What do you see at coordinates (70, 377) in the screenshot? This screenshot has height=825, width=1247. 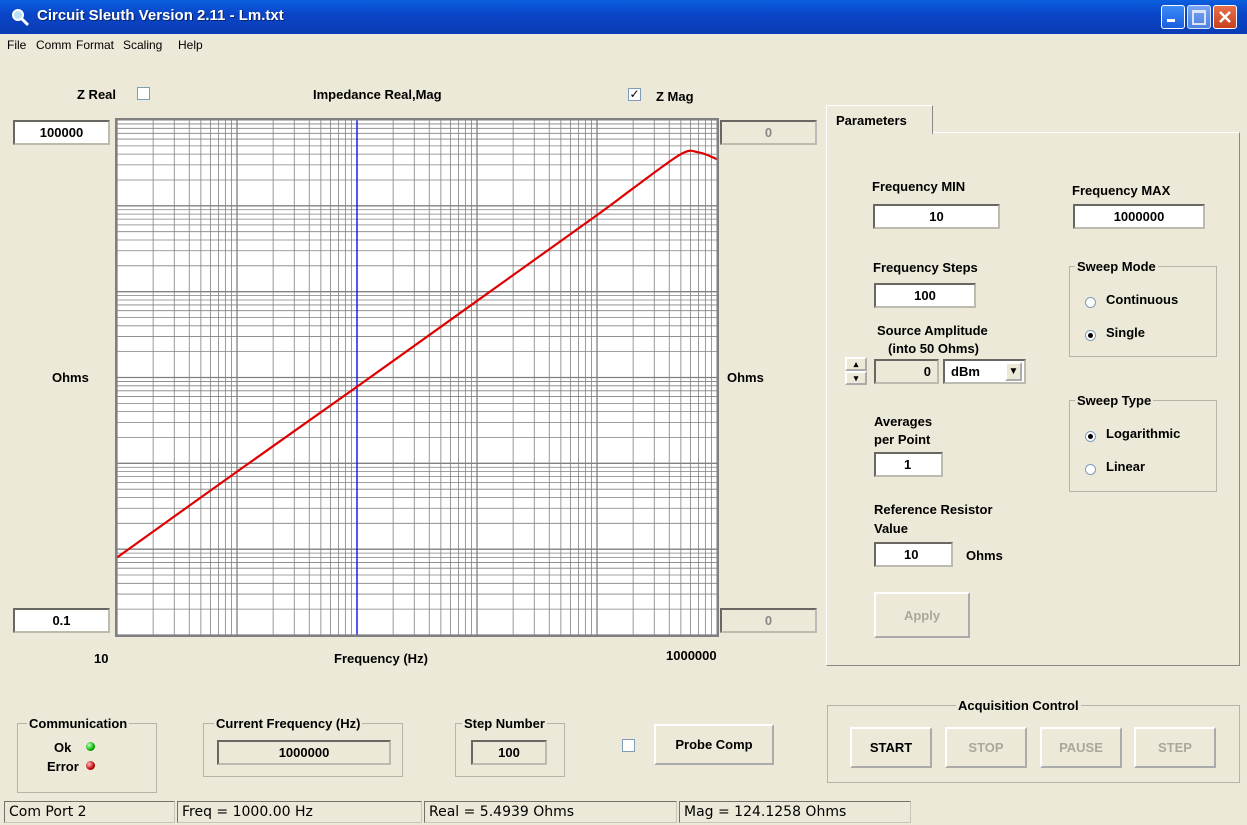 I see `left-axis-label: Ohms` at bounding box center [70, 377].